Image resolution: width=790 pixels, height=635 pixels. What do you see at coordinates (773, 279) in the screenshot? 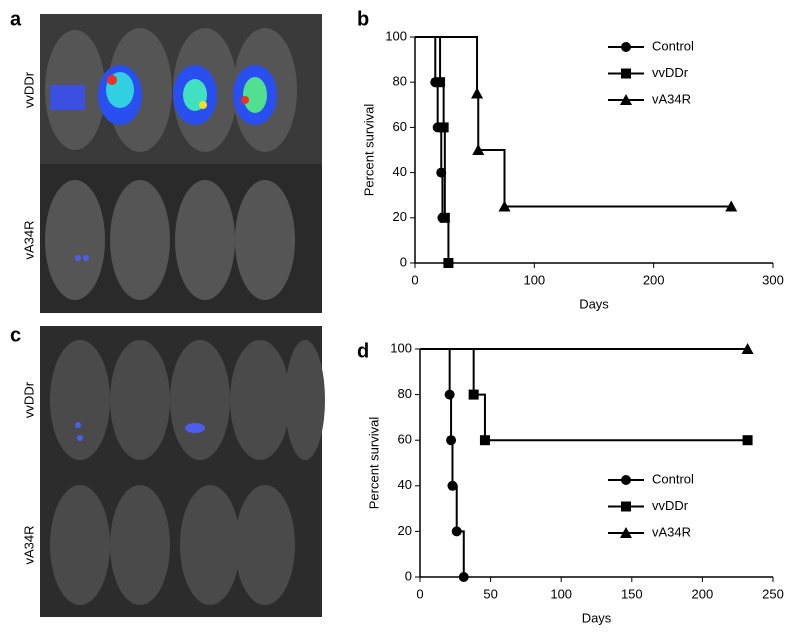
I see `x-tick-label: 300` at bounding box center [773, 279].